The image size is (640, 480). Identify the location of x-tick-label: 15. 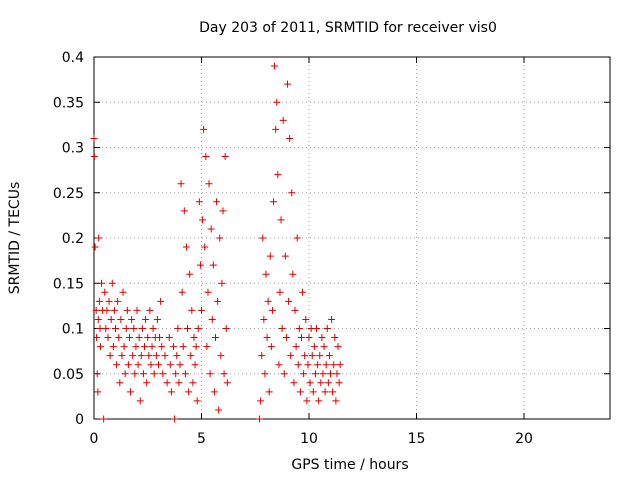
(417, 439).